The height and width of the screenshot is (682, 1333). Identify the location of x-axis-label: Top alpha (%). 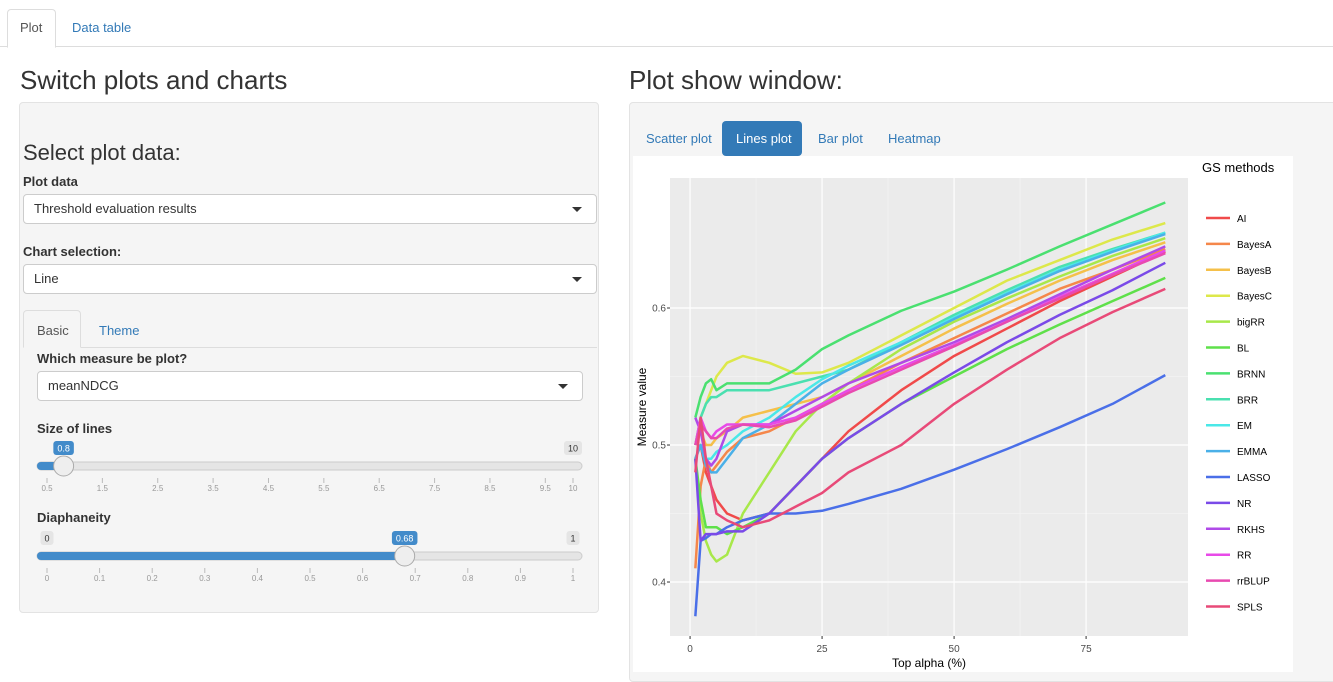
(929, 663).